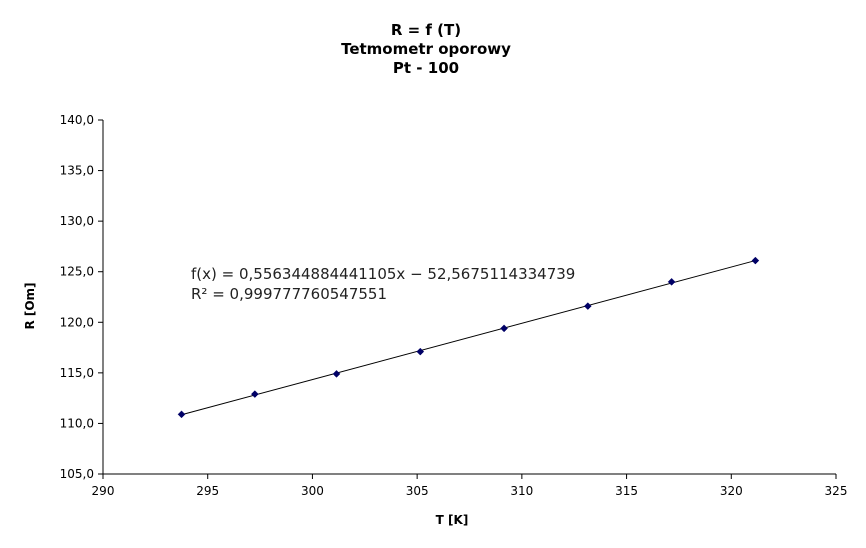 Image resolution: width=866 pixels, height=548 pixels. Describe the element at coordinates (426, 68) in the screenshot. I see `chart-title-line-3: Pt - 100` at that location.